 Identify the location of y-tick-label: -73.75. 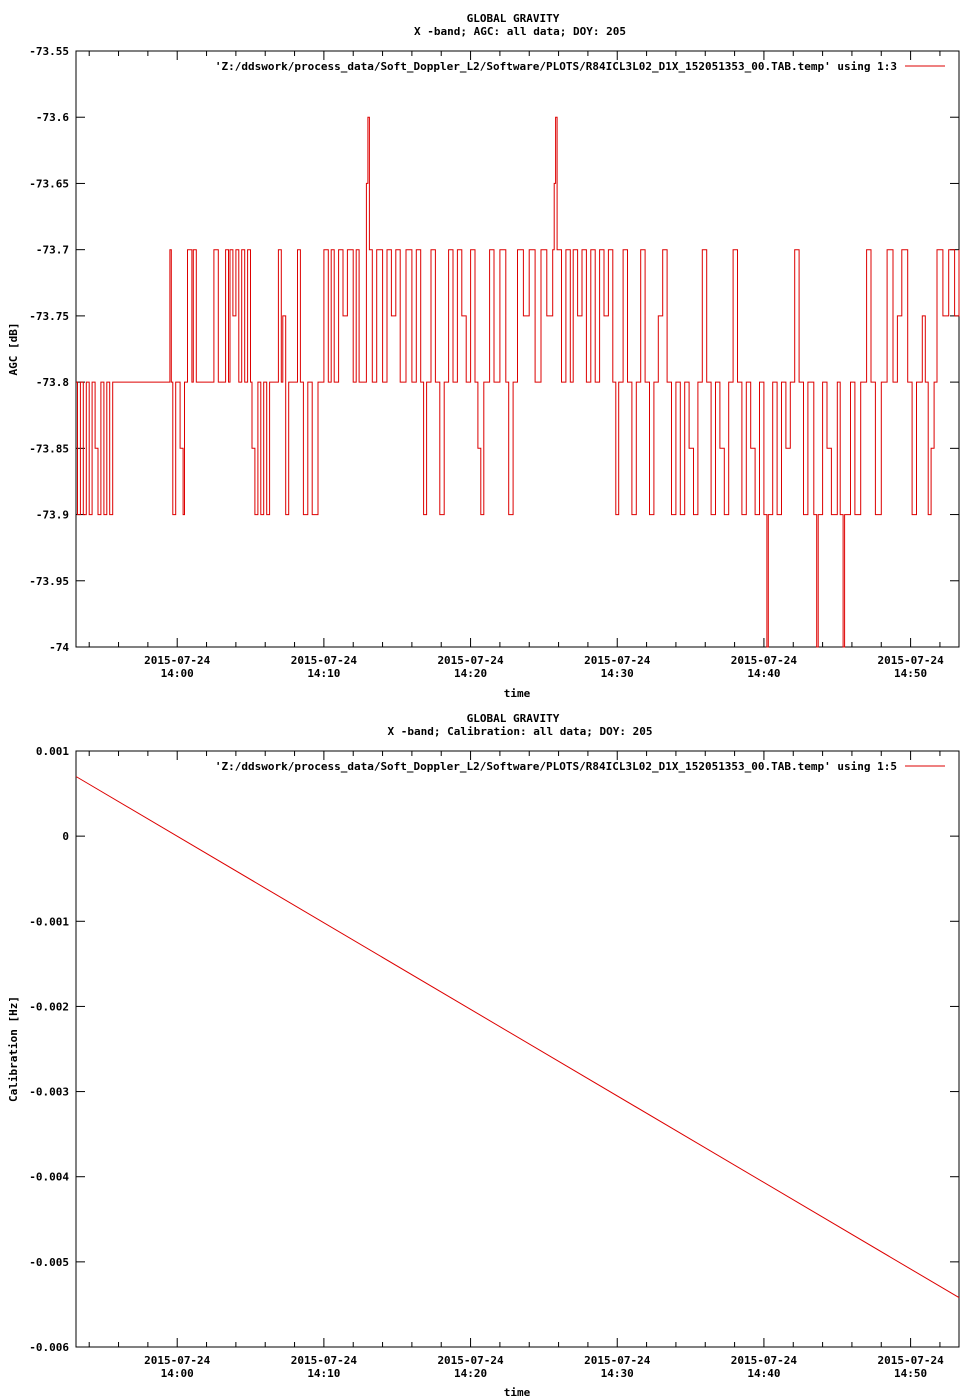
(49, 316).